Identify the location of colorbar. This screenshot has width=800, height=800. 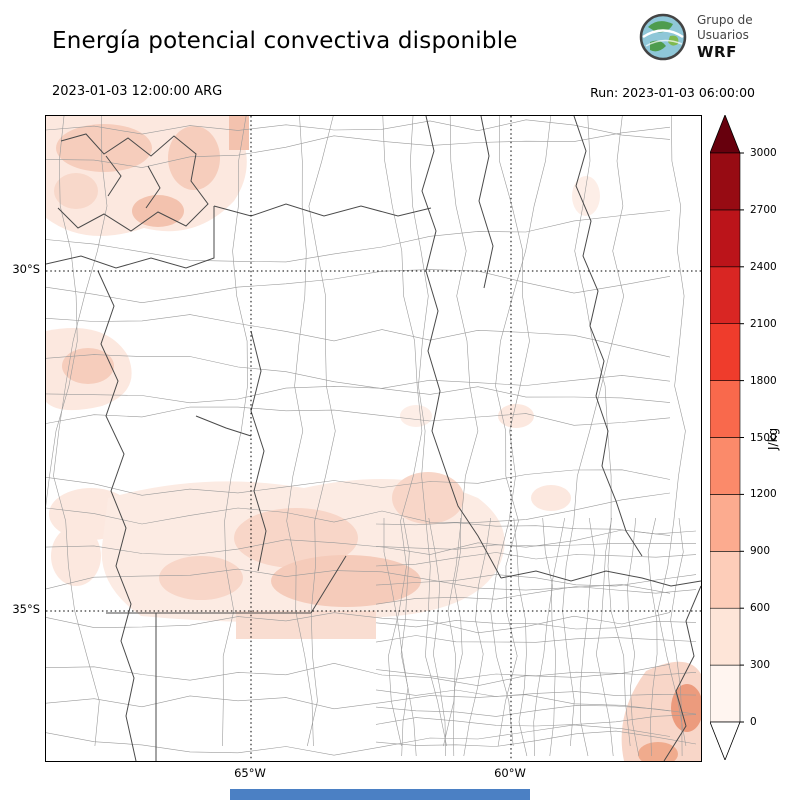
(727, 437).